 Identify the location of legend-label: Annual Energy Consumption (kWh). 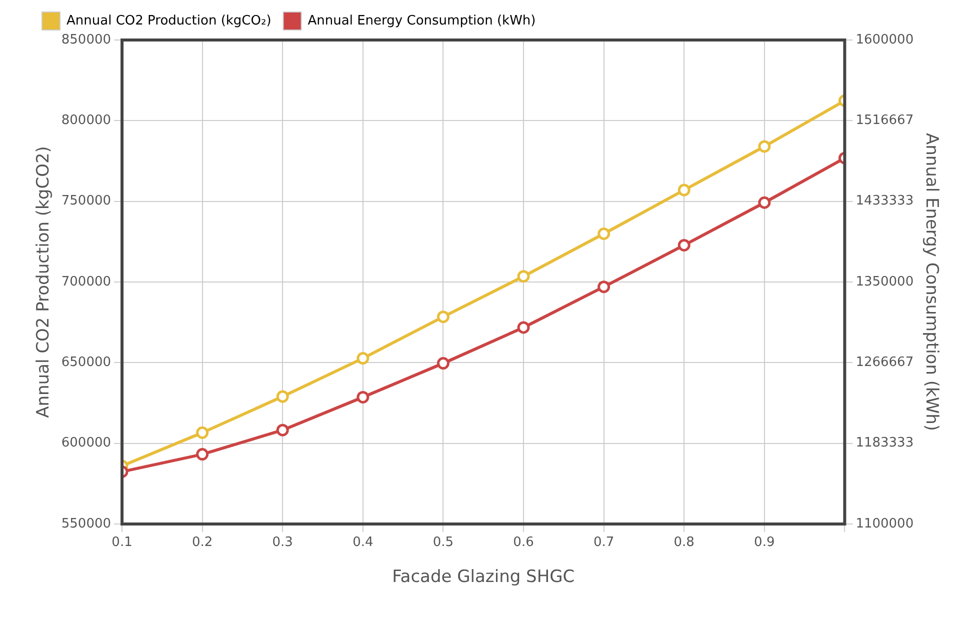
(422, 20).